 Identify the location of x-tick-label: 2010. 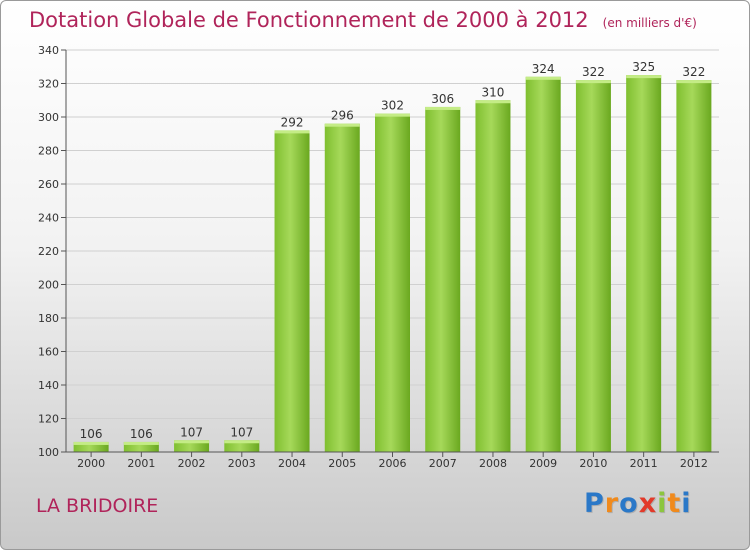
(593, 463).